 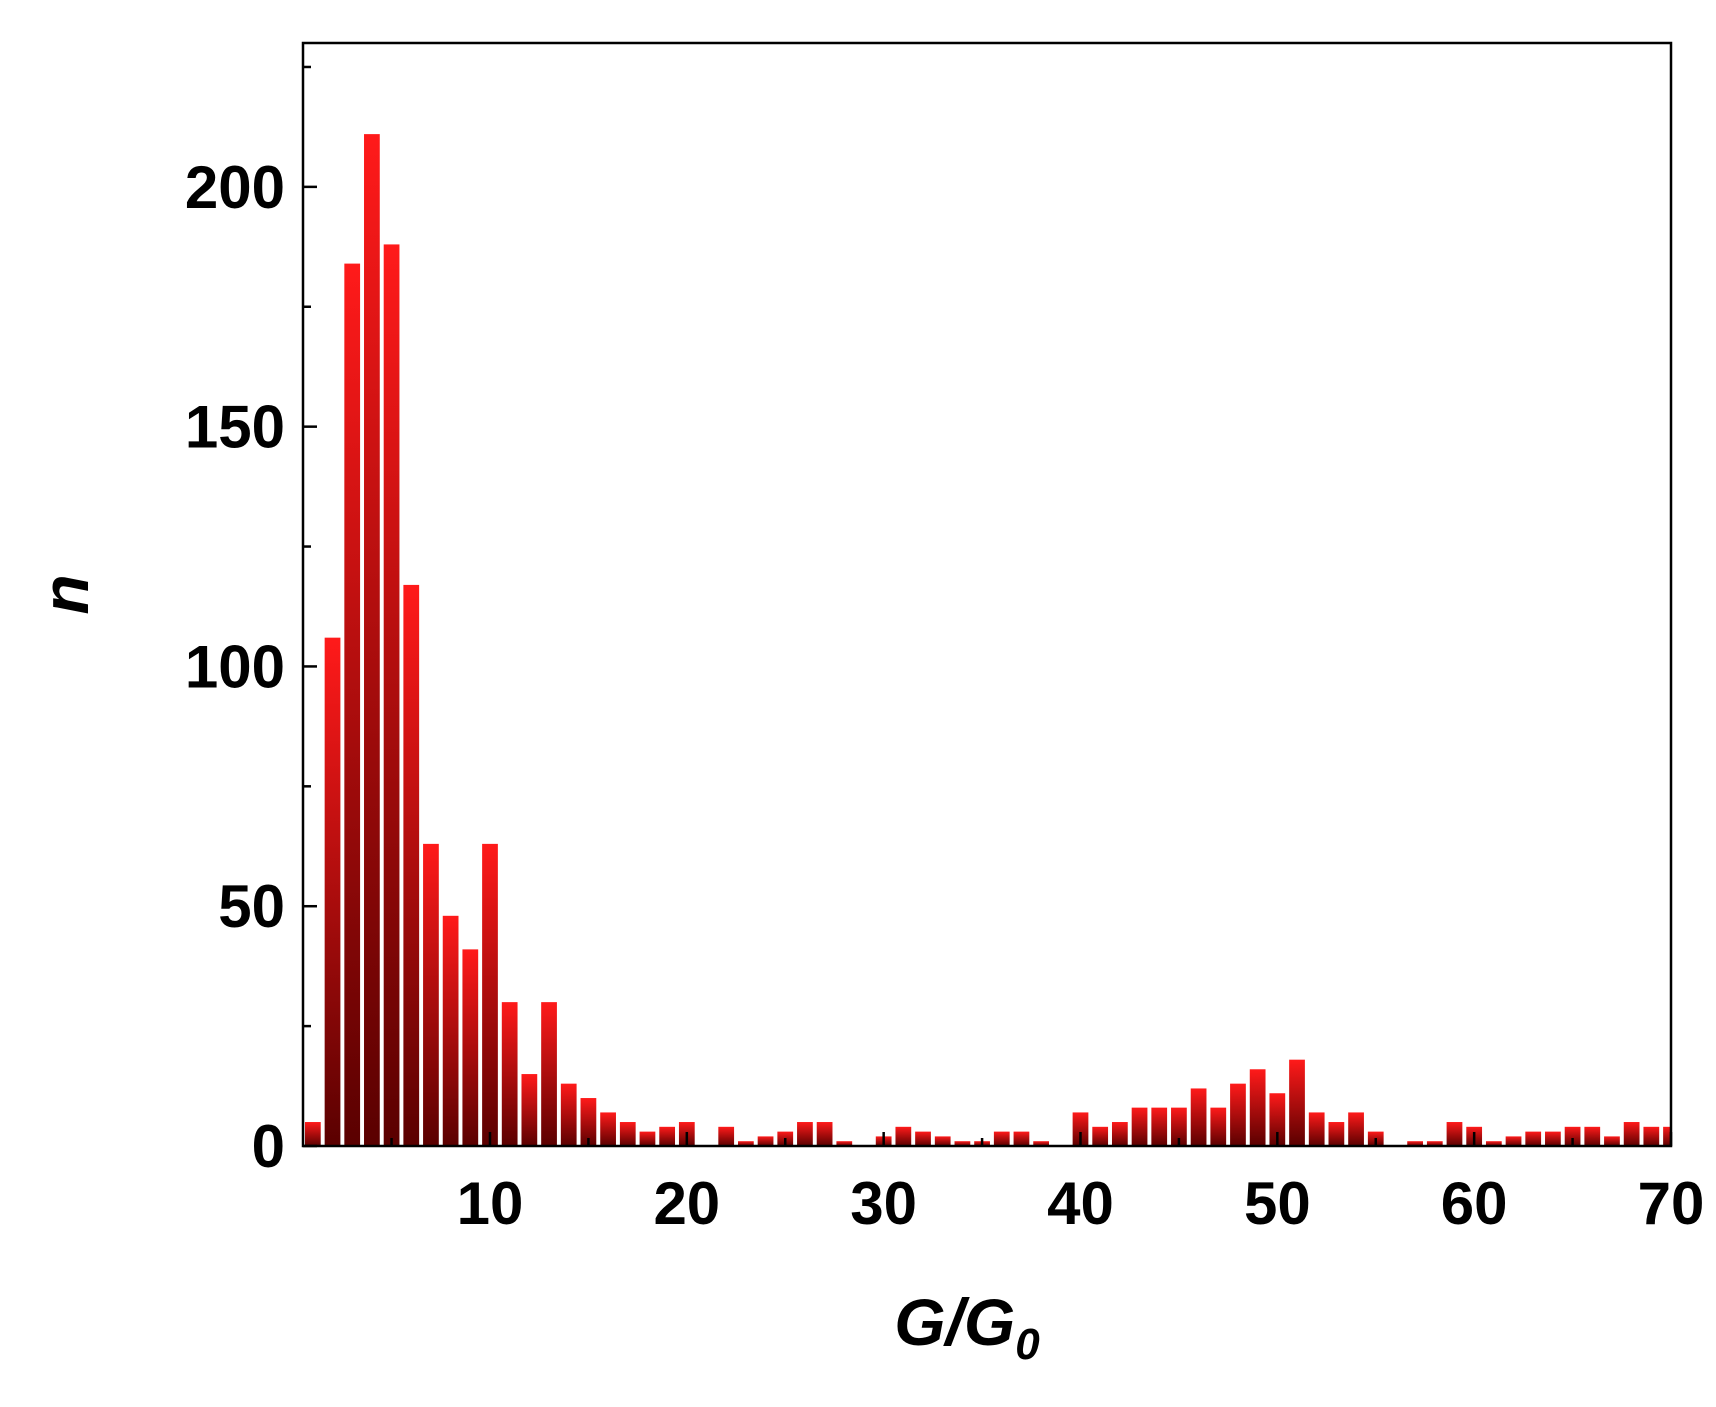 What do you see at coordinates (883, 1203) in the screenshot?
I see `x-tick-label: 30` at bounding box center [883, 1203].